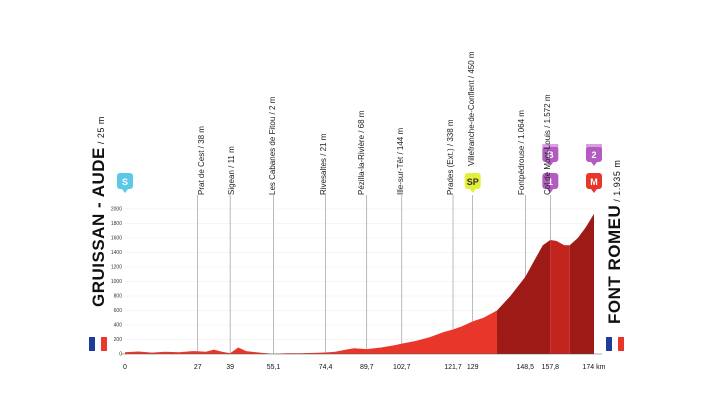 Image resolution: width=712 pixels, height=405 pixels. What do you see at coordinates (560, 297) in the screenshot?
I see `profile-segment-descent` at bounding box center [560, 297].